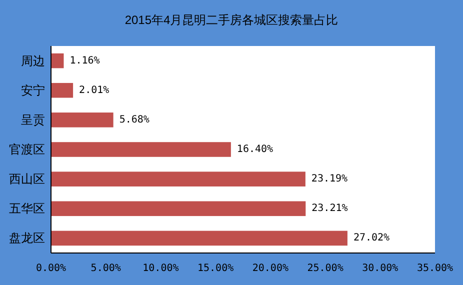  I want to click on x-tick-label: 35.00%, so click(435, 268).